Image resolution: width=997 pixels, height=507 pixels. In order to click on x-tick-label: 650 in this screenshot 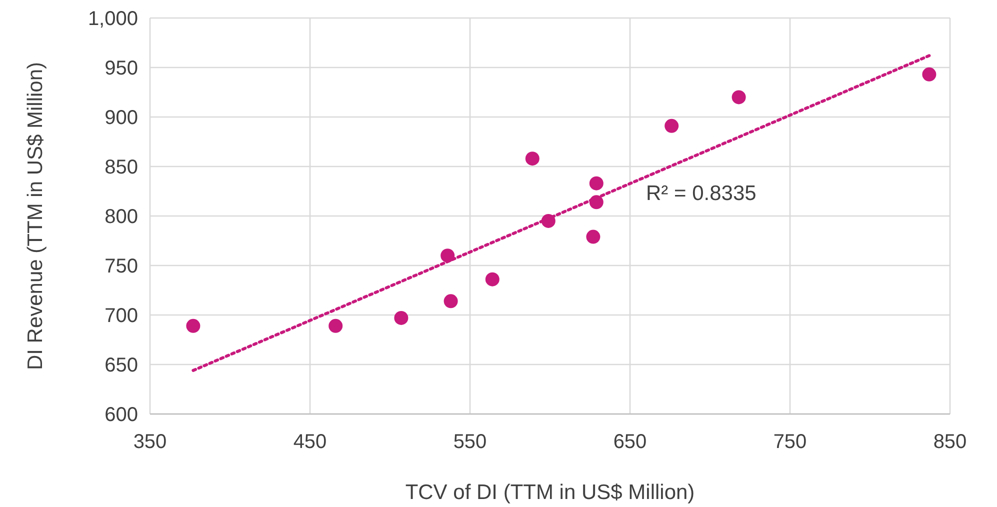, I will do `click(630, 442)`.